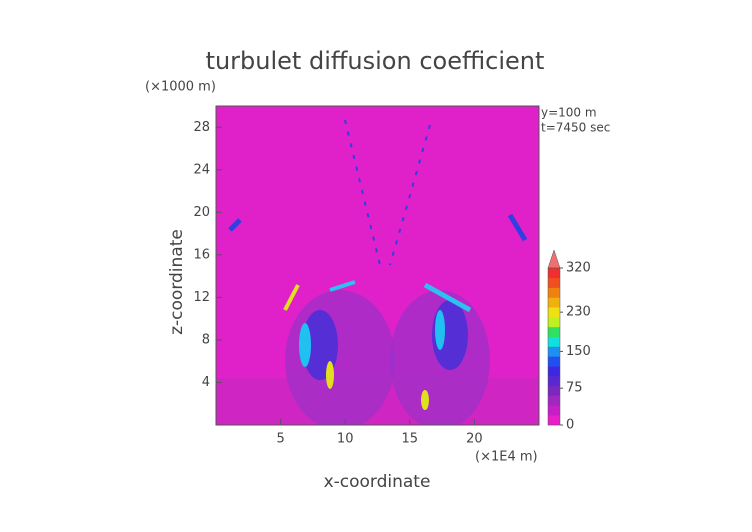 The image size is (752, 532). I want to click on y-tick-label: 8, so click(206, 339).